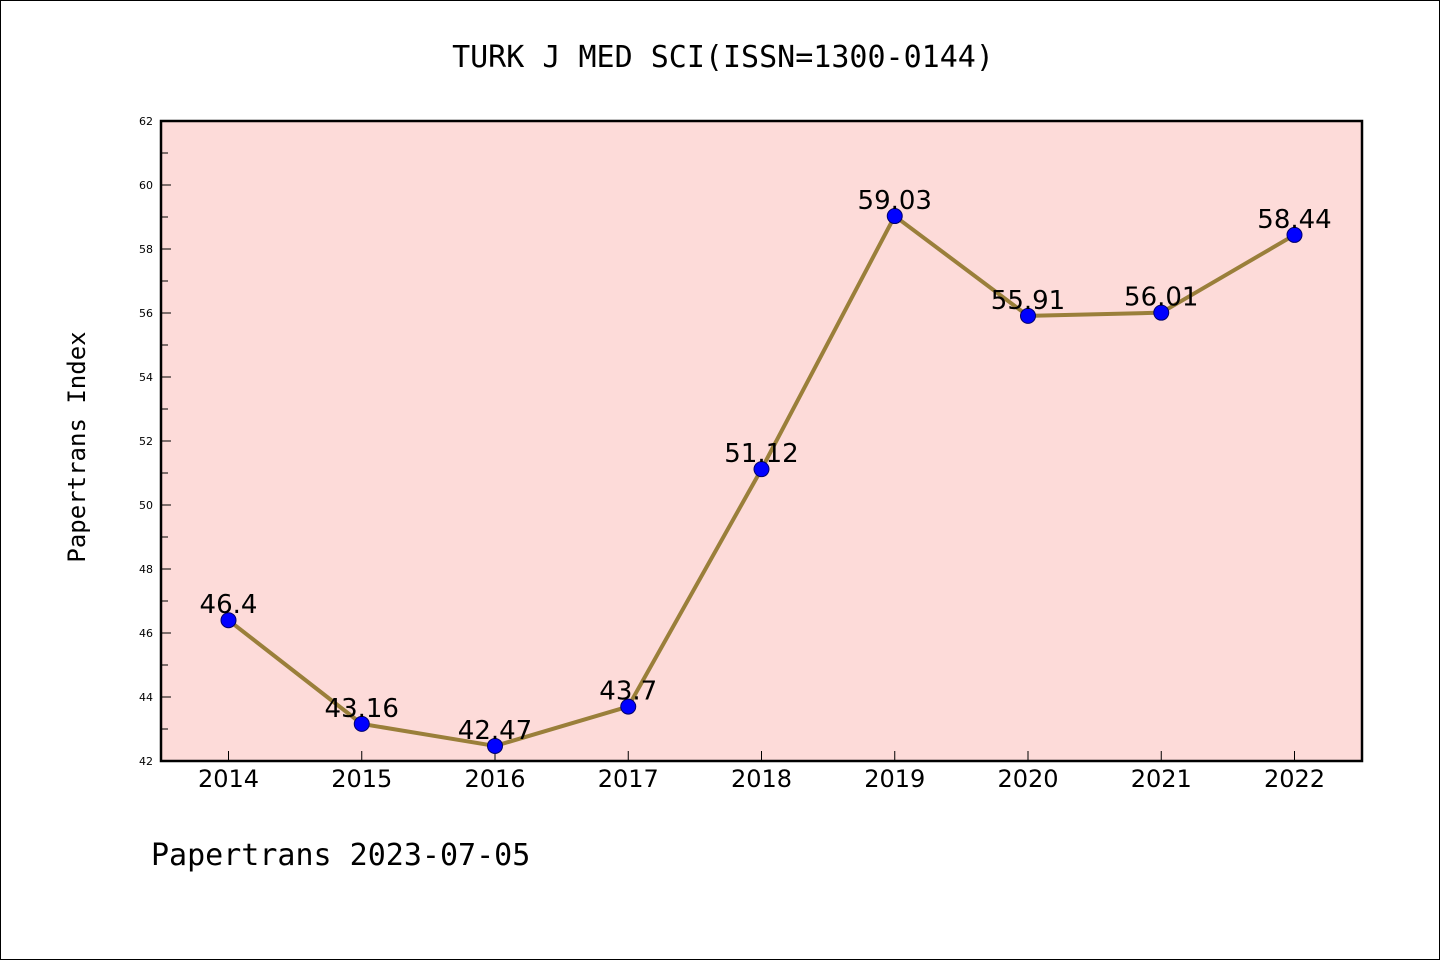 The height and width of the screenshot is (961, 1440). I want to click on x-tick-label: 2021, so click(1161, 779).